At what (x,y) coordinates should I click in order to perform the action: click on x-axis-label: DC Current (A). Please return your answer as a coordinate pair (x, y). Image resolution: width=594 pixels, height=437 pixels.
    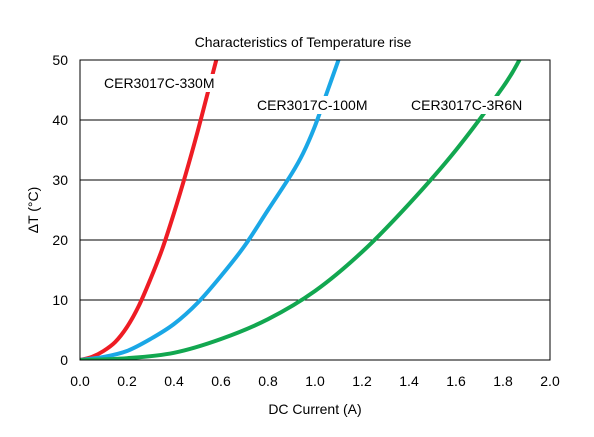
    Looking at the image, I should click on (314, 409).